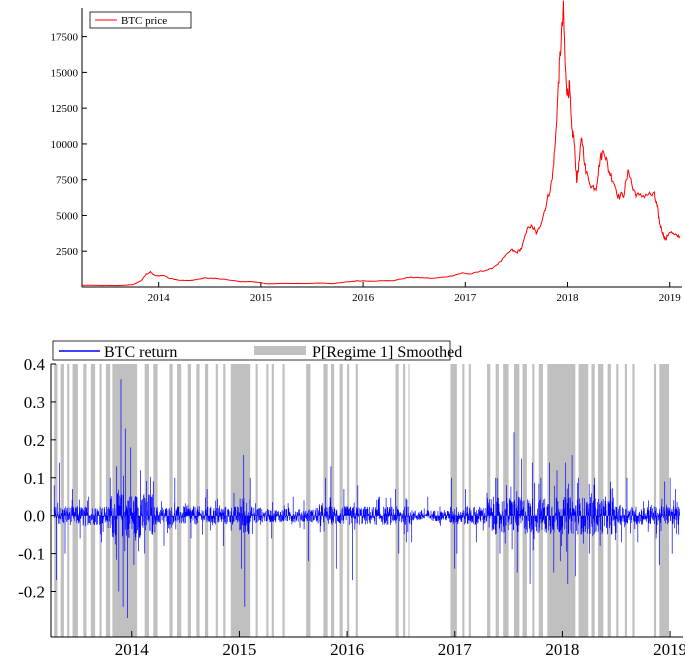 Image resolution: width=685 pixels, height=662 pixels. I want to click on y-tick-label: 7500, so click(67, 181).